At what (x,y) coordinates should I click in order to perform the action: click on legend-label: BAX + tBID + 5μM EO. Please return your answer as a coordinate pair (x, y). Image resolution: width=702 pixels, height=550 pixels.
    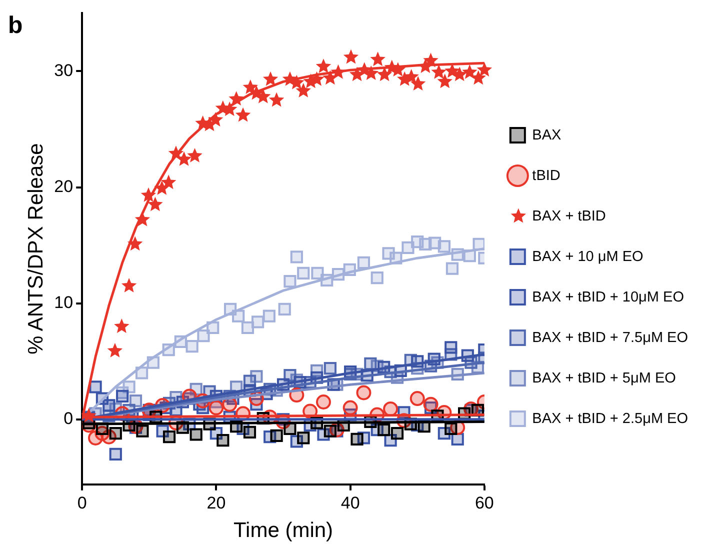
    Looking at the image, I should click on (604, 378).